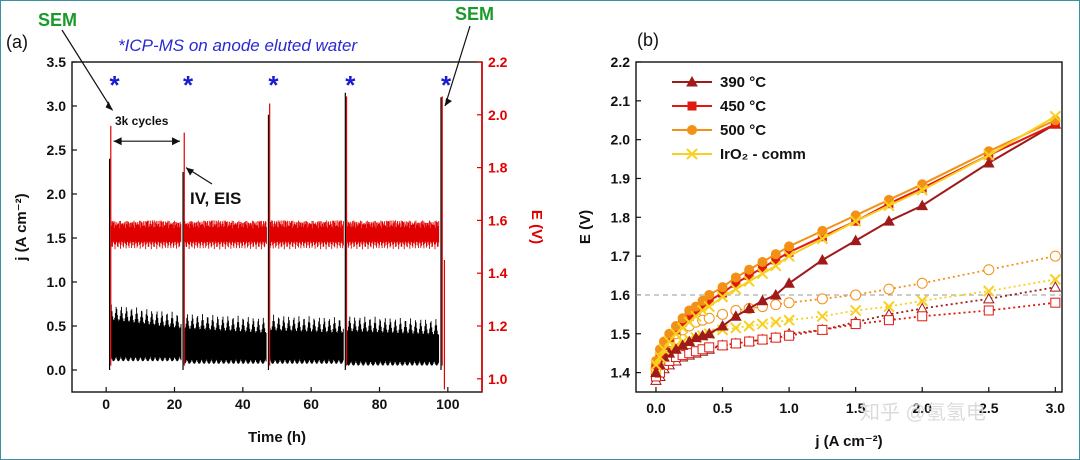 Image resolution: width=1080 pixels, height=460 pixels. Describe the element at coordinates (498, 220) in the screenshot. I see `y-right-tick-label: 1.6` at that location.